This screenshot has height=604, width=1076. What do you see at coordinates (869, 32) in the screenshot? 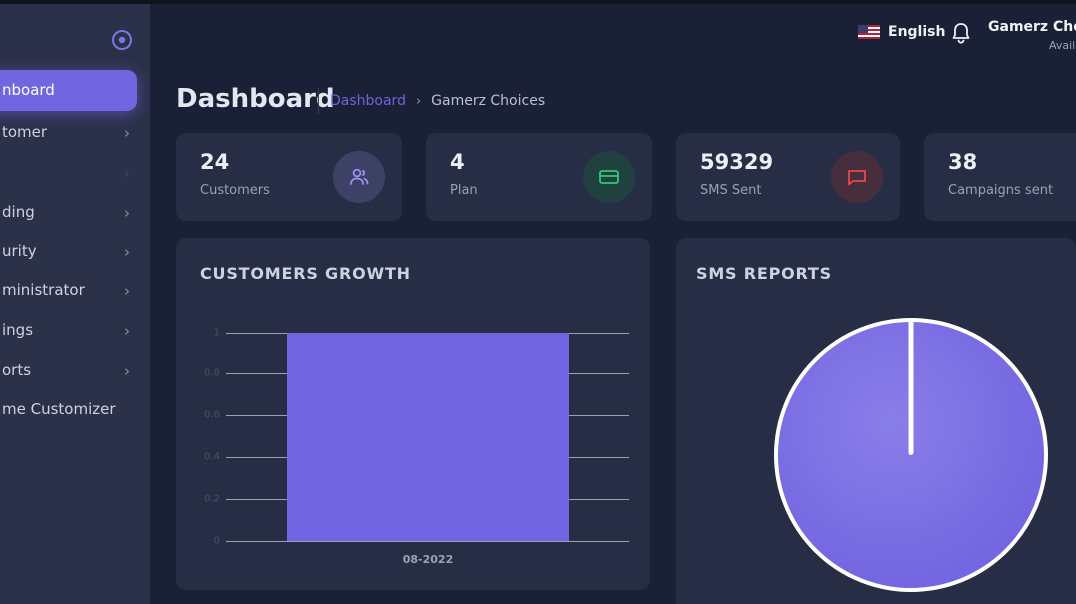
I see `us-flag-icon` at bounding box center [869, 32].